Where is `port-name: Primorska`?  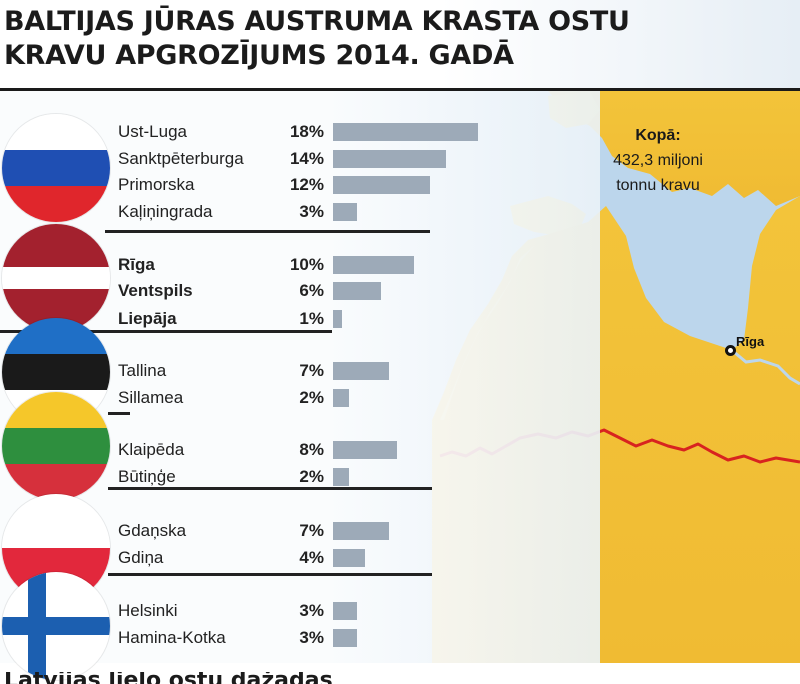
port-name: Primorska is located at coordinates (156, 184).